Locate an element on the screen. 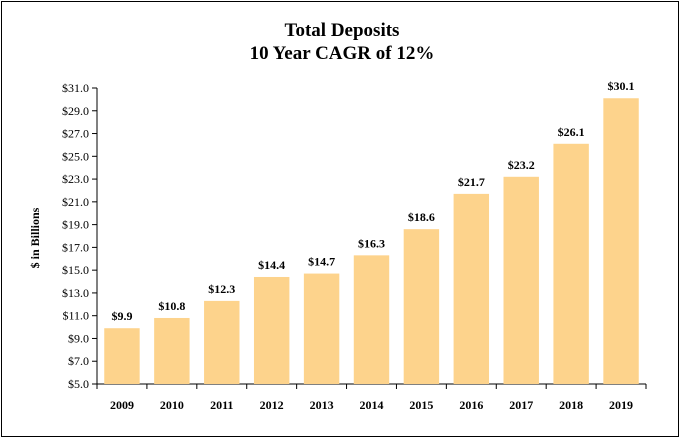 The width and height of the screenshot is (682, 440). data-label-2018: $26.1 is located at coordinates (571, 132).